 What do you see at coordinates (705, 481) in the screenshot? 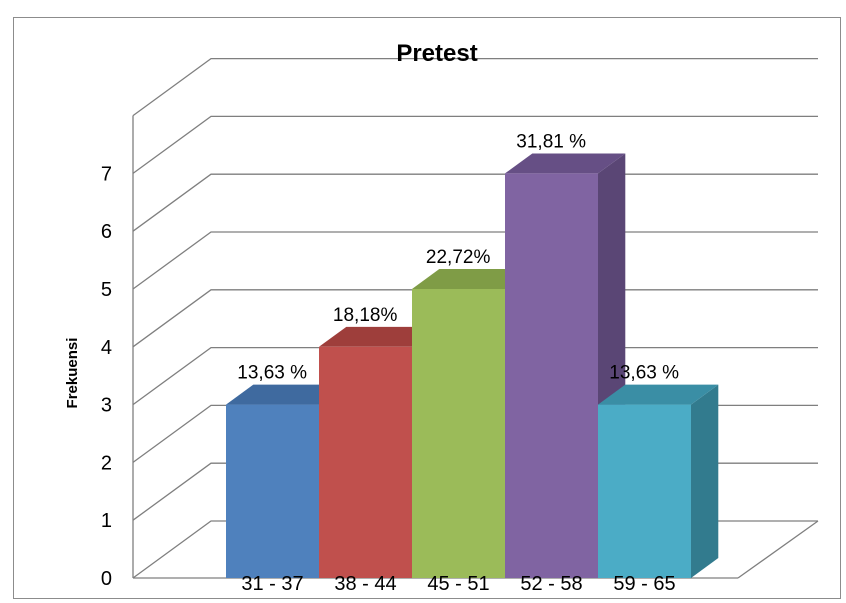
I see `bar-side` at bounding box center [705, 481].